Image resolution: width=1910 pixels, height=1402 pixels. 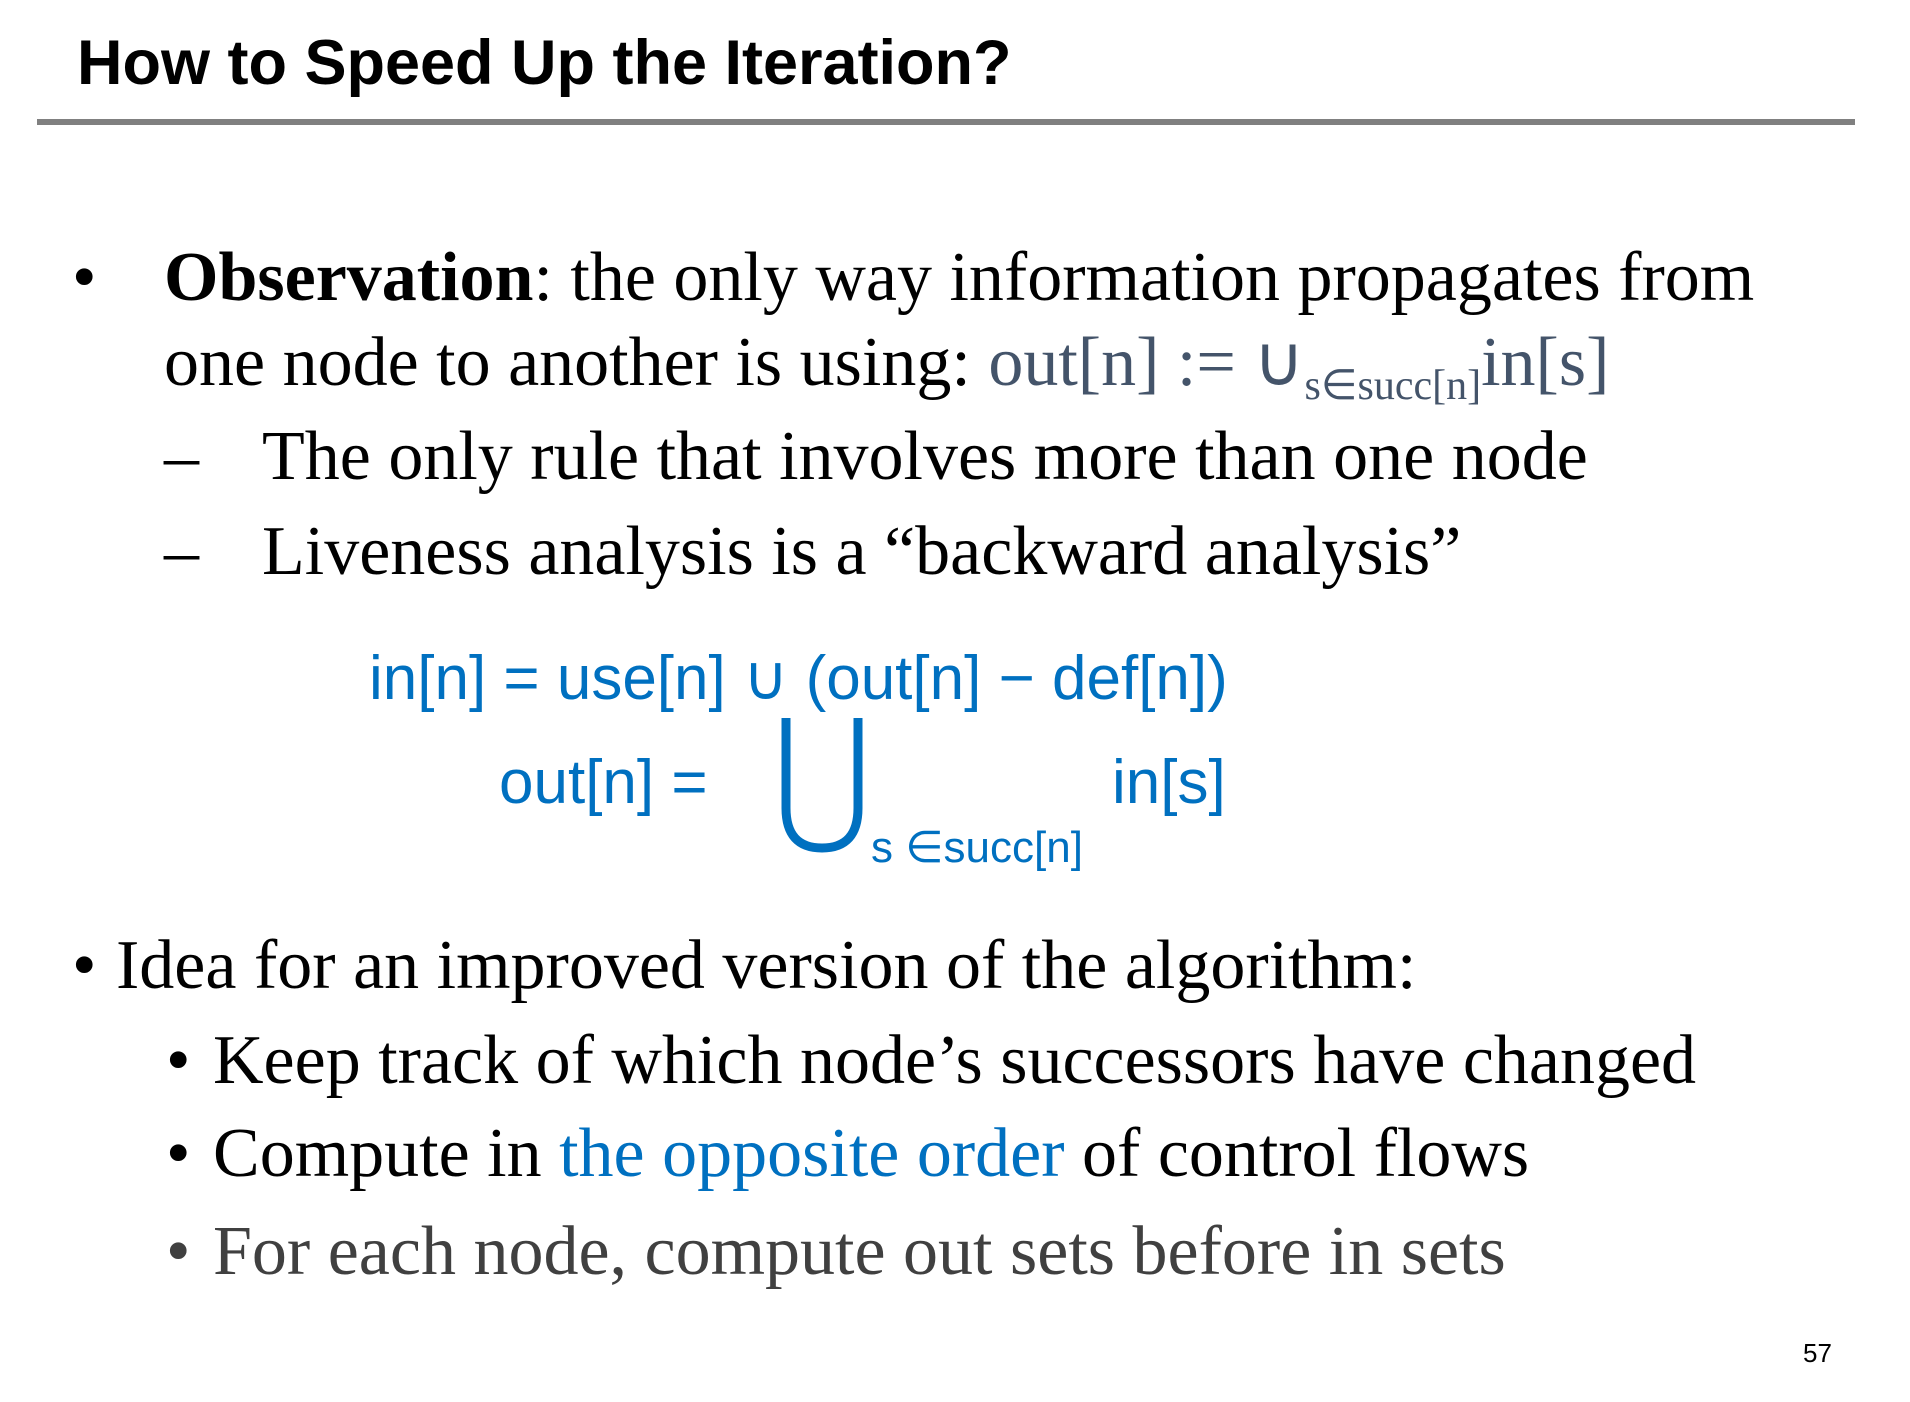 I want to click on slide-title: How to Speed Up the Iteration?, so click(x=544, y=63).